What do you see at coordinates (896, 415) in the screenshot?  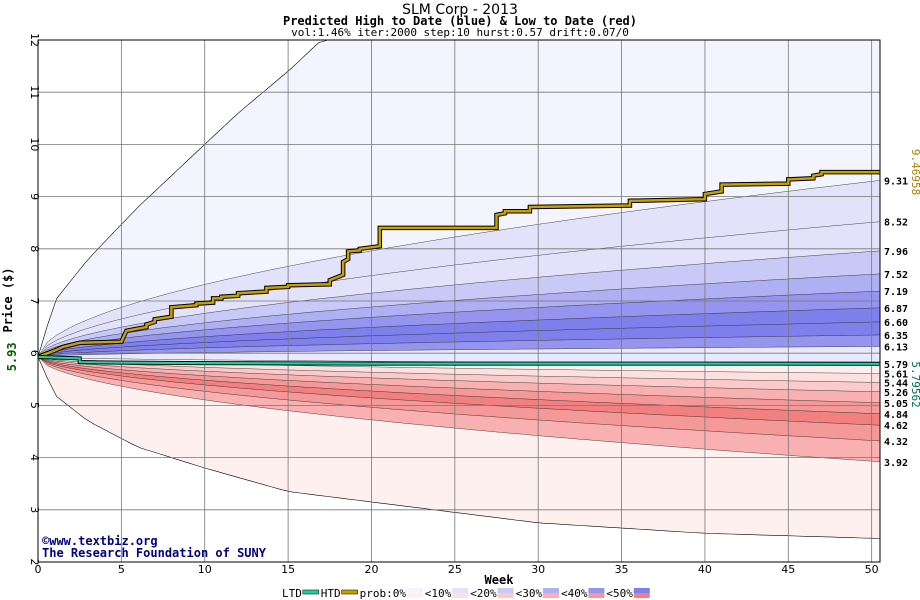 I see `end-value-label: 4.84` at bounding box center [896, 415].